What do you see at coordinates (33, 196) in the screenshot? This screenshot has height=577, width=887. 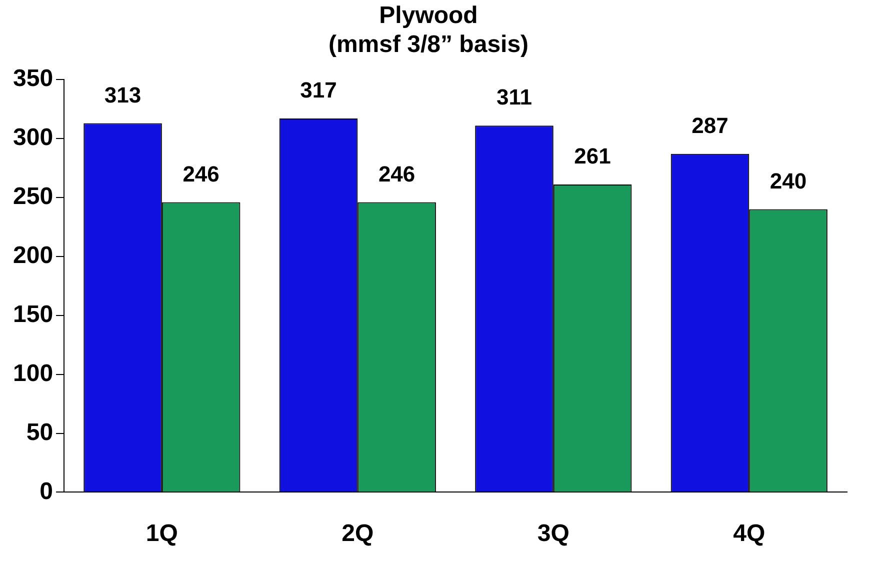 I see `y-tick-label: 250` at bounding box center [33, 196].